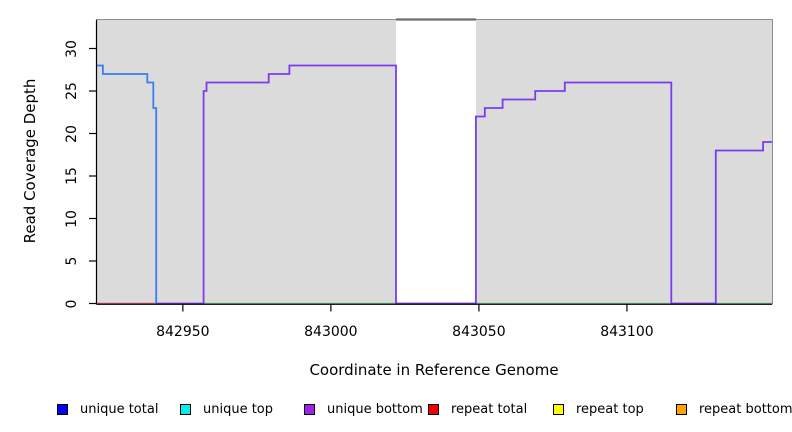 The height and width of the screenshot is (432, 792). I want to click on y-tick-label: 25, so click(72, 91).